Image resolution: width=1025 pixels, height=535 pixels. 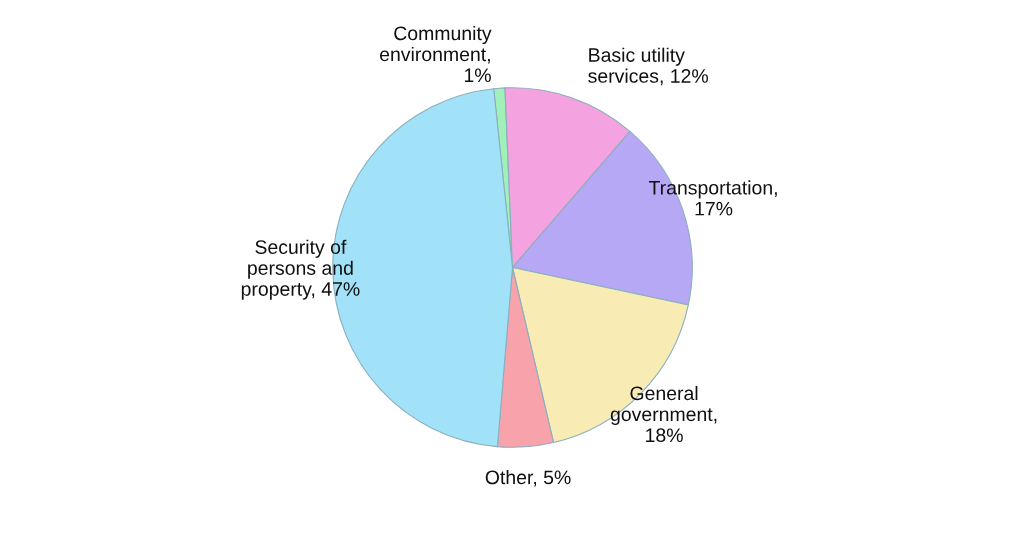 I want to click on slice-label: Basic utility services, 12%, so click(x=648, y=66).